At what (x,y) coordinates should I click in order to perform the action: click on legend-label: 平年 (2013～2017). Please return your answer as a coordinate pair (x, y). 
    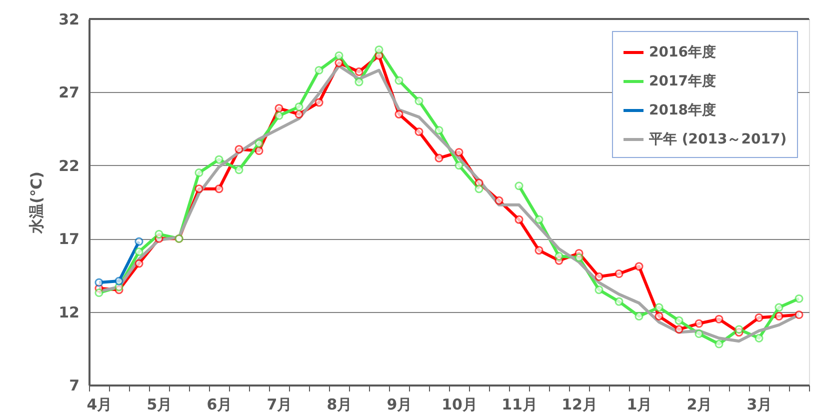
    Looking at the image, I should click on (717, 140).